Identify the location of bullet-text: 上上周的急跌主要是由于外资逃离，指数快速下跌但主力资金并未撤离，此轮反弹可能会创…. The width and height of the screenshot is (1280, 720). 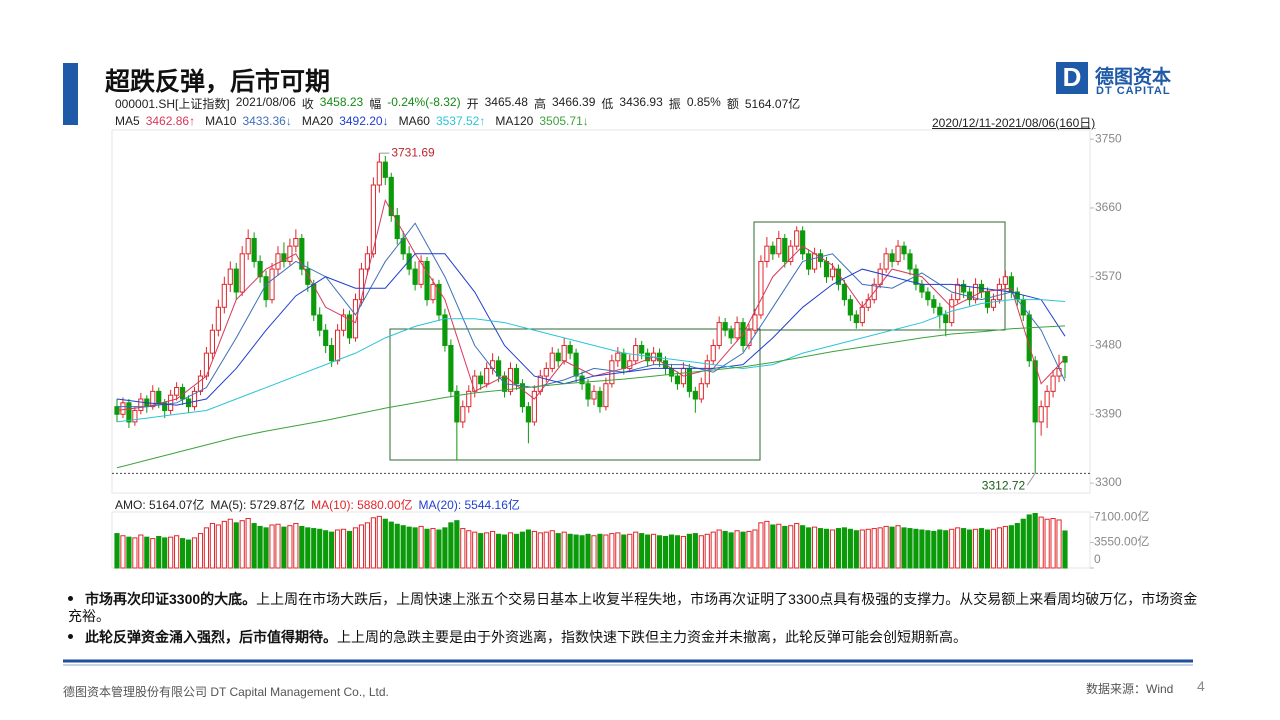
(652, 637).